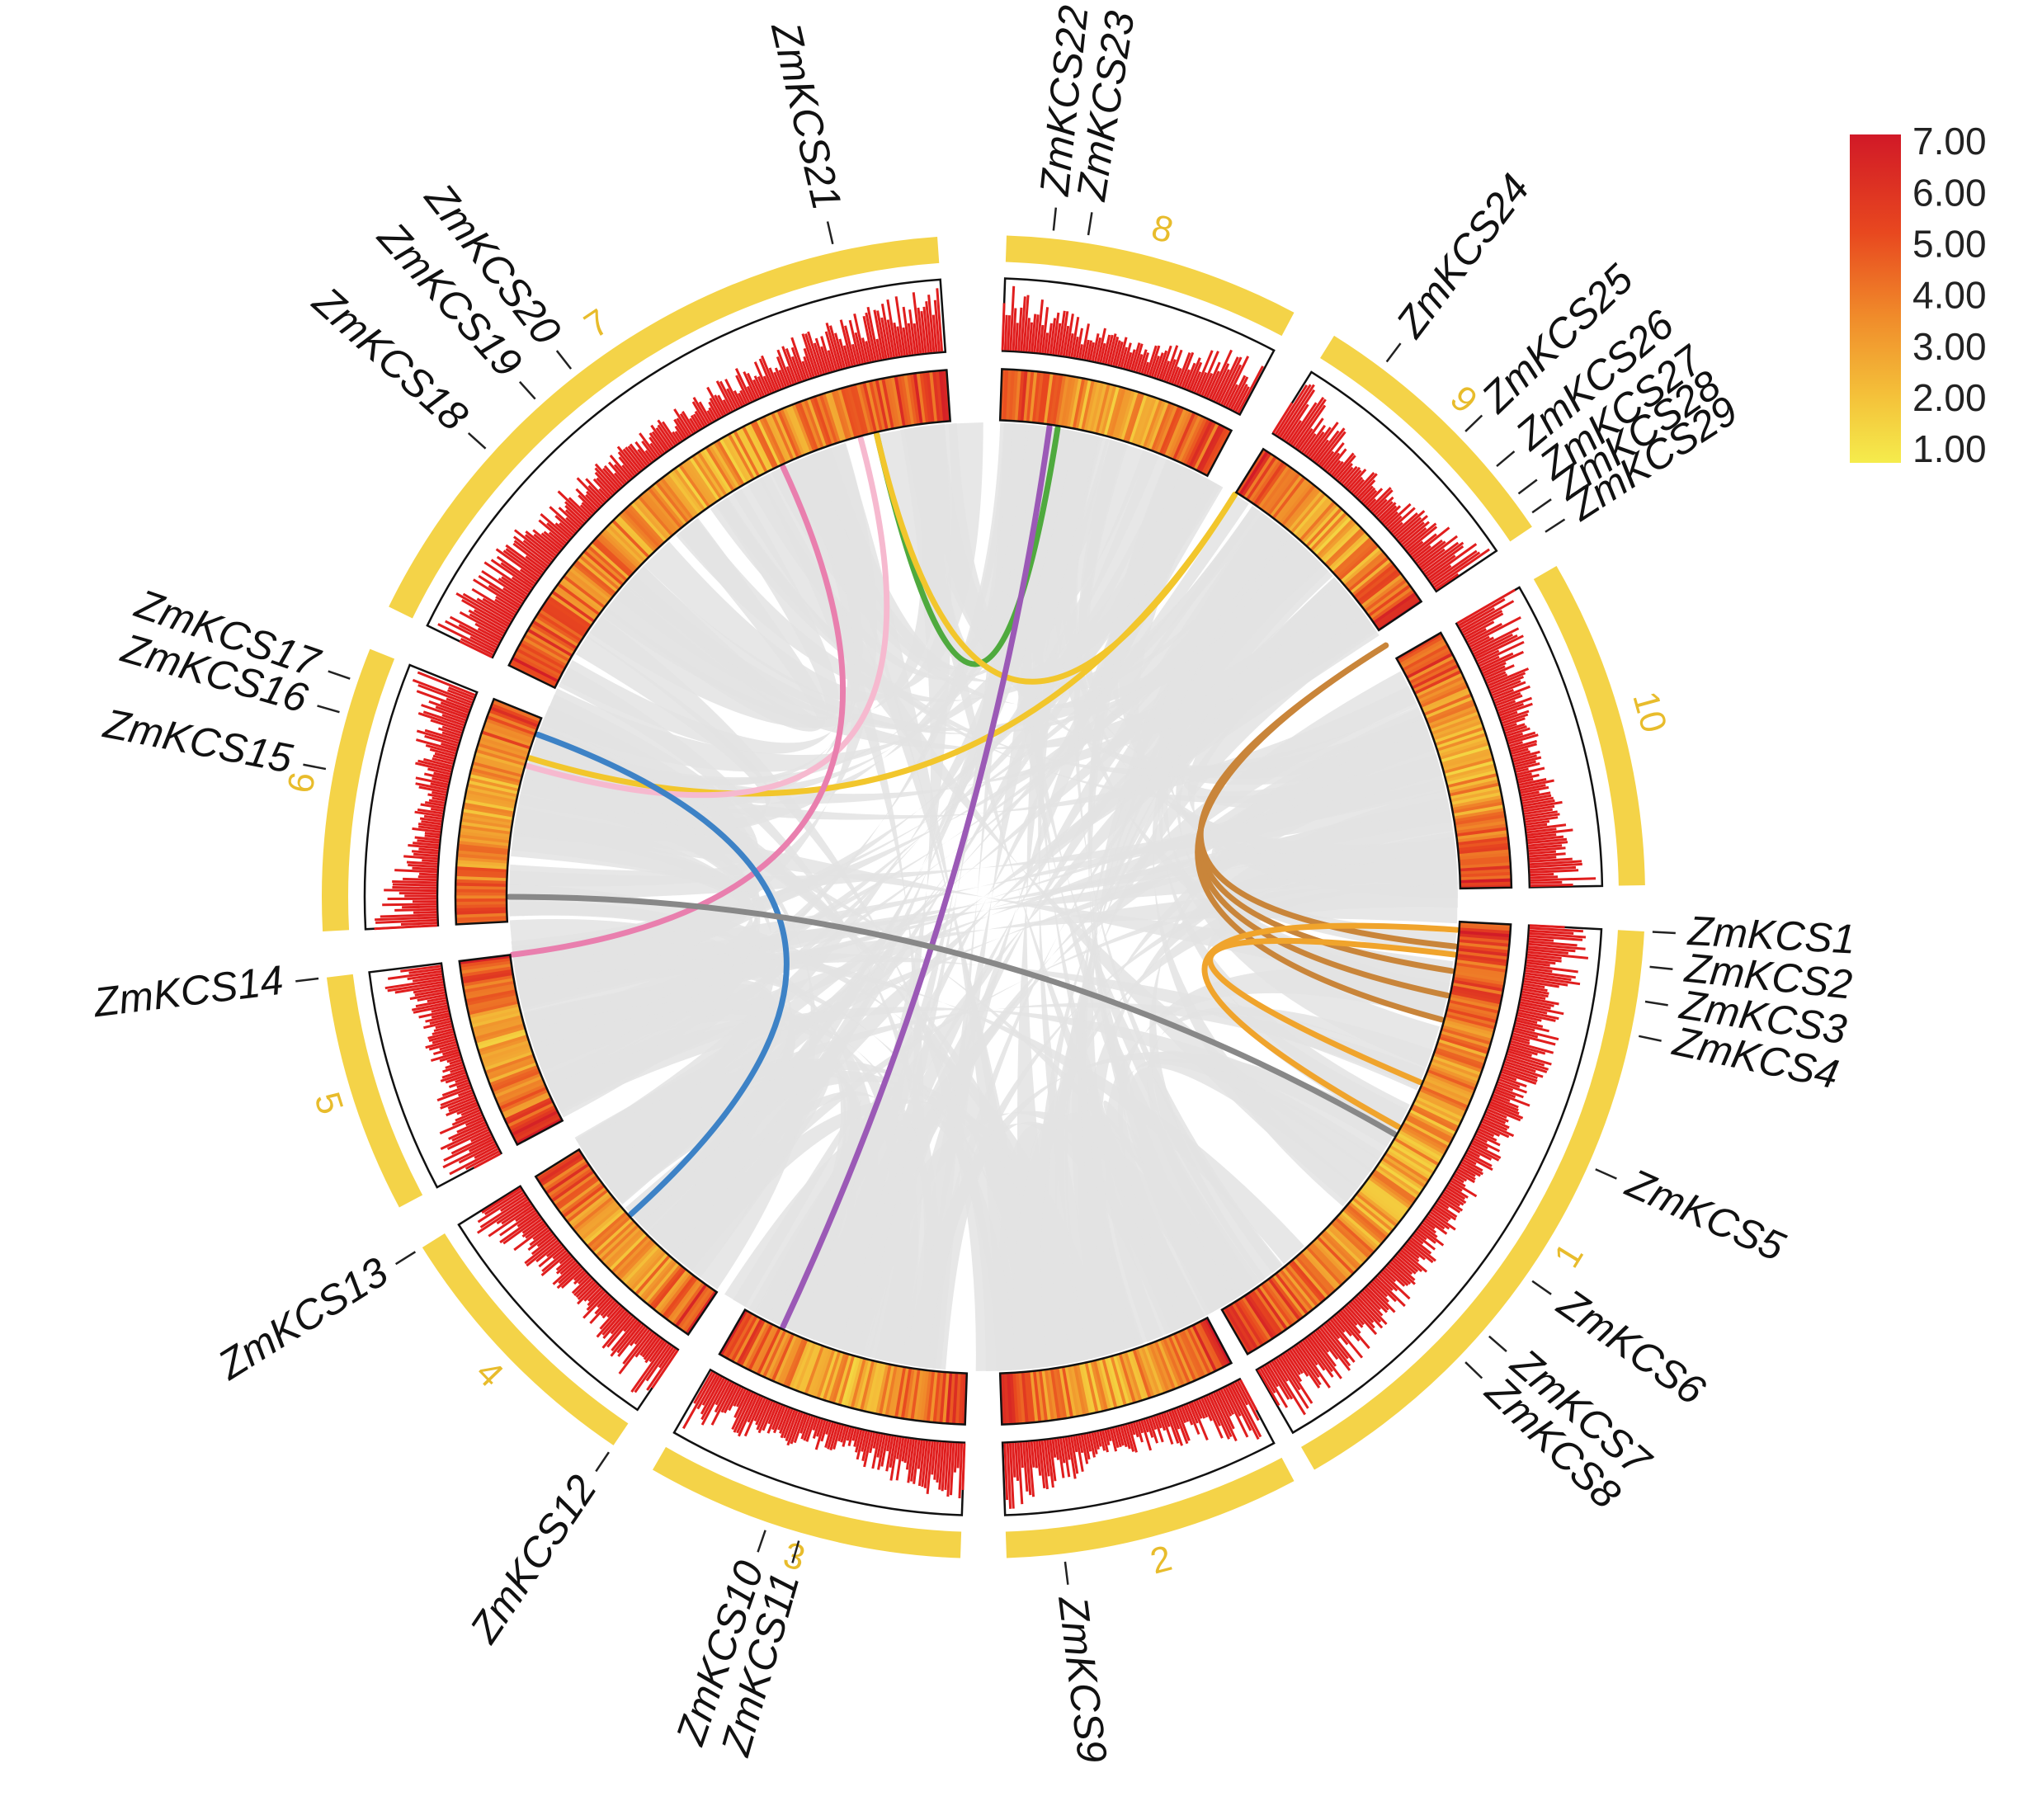  I want to click on gene-label: ZmKCS13, so click(303, 1318).